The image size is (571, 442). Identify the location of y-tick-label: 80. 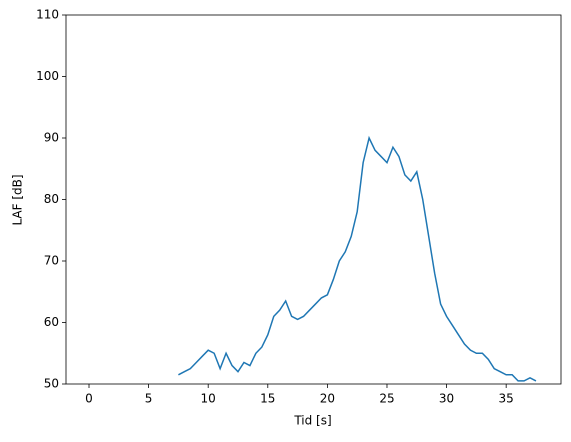
(51, 199).